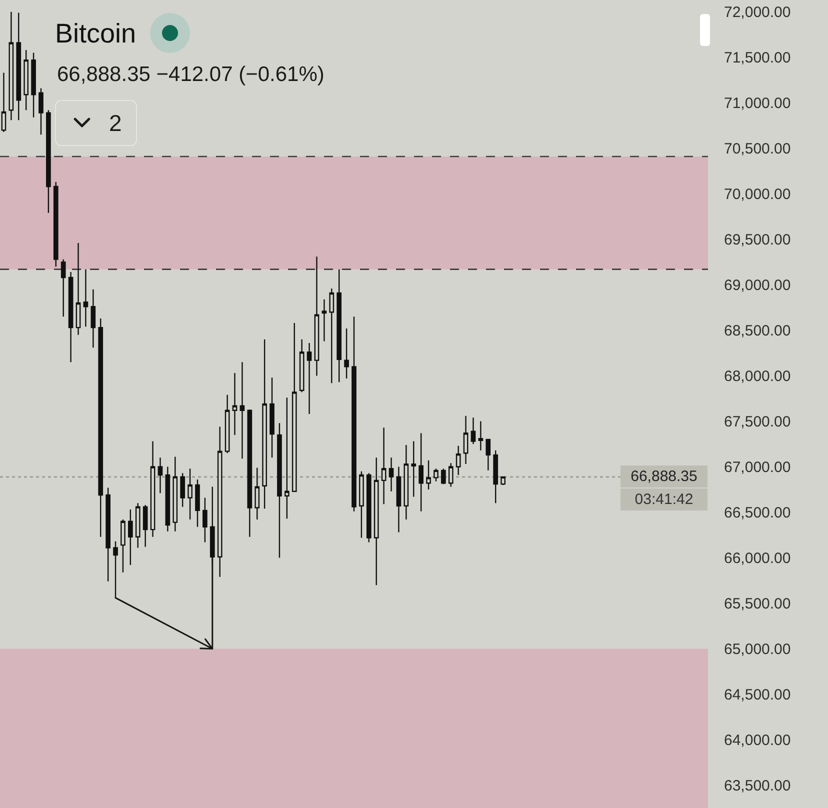 This screenshot has height=808, width=828. Describe the element at coordinates (757, 103) in the screenshot. I see `y-tick-label: 71,000.00` at that location.